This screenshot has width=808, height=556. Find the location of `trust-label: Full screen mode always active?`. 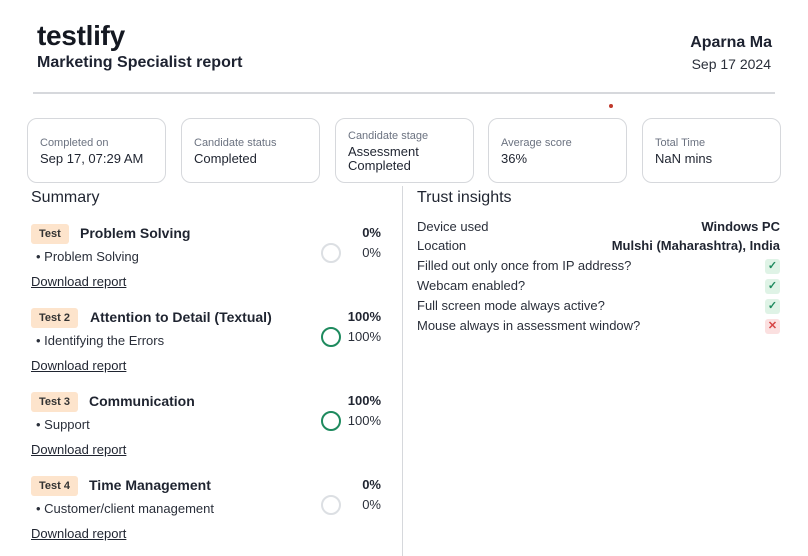

trust-label: Full screen mode always active? is located at coordinates (511, 305).